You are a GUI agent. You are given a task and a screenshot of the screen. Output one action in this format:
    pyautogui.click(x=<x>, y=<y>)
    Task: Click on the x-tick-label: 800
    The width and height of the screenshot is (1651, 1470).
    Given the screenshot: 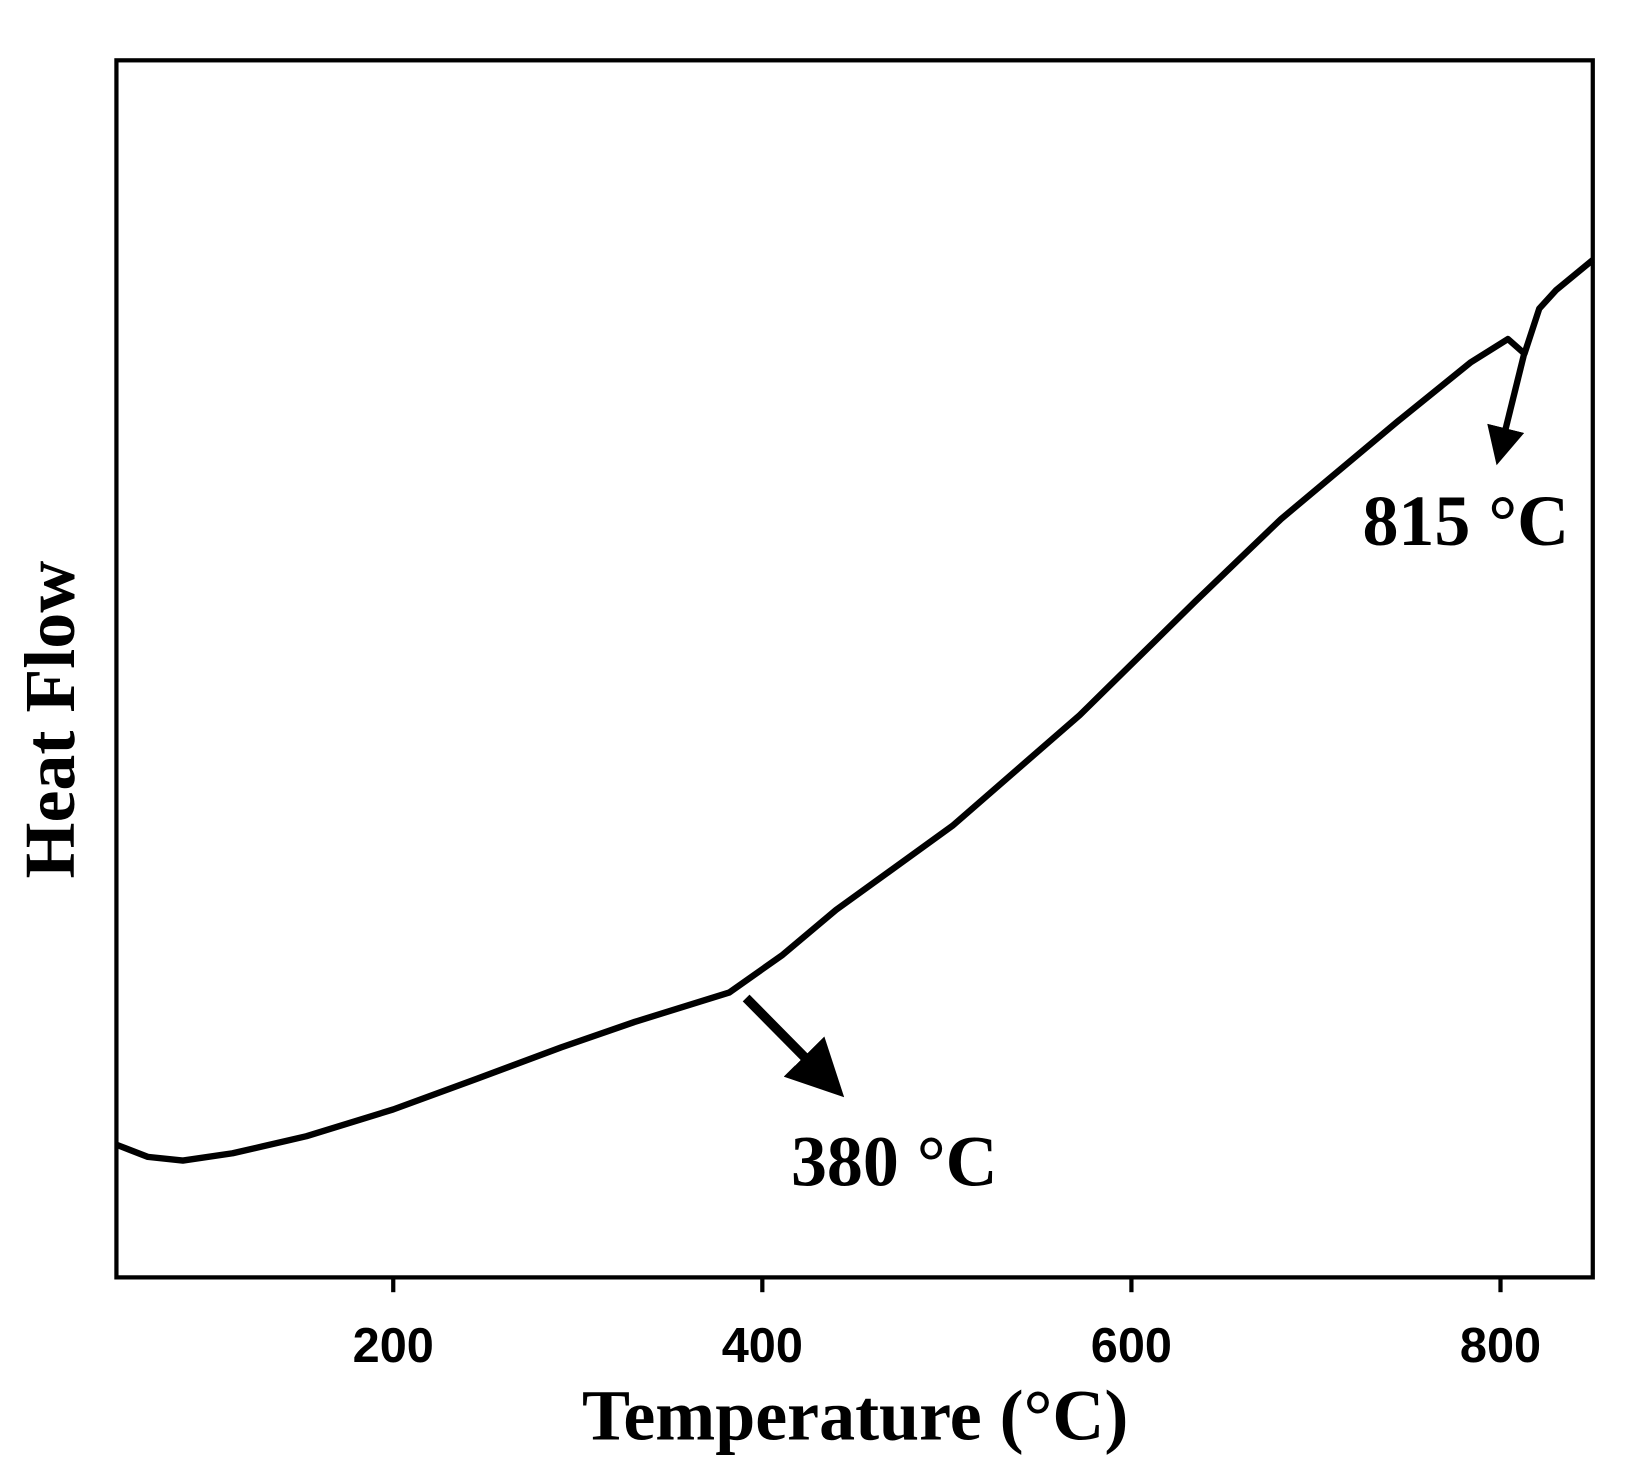 What is the action you would take?
    pyautogui.click(x=1500, y=1346)
    